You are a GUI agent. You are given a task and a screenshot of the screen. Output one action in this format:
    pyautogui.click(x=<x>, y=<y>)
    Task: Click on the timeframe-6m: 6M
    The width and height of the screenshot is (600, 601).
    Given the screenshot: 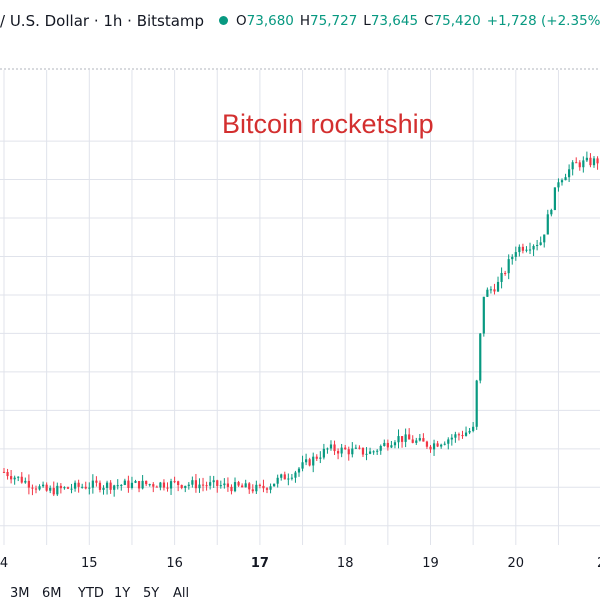 What is the action you would take?
    pyautogui.click(x=52, y=593)
    